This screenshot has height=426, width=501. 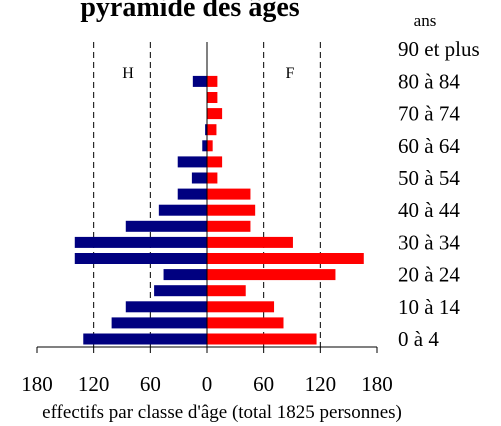 I want to click on age-label-1: 10 à 14, so click(x=429, y=307).